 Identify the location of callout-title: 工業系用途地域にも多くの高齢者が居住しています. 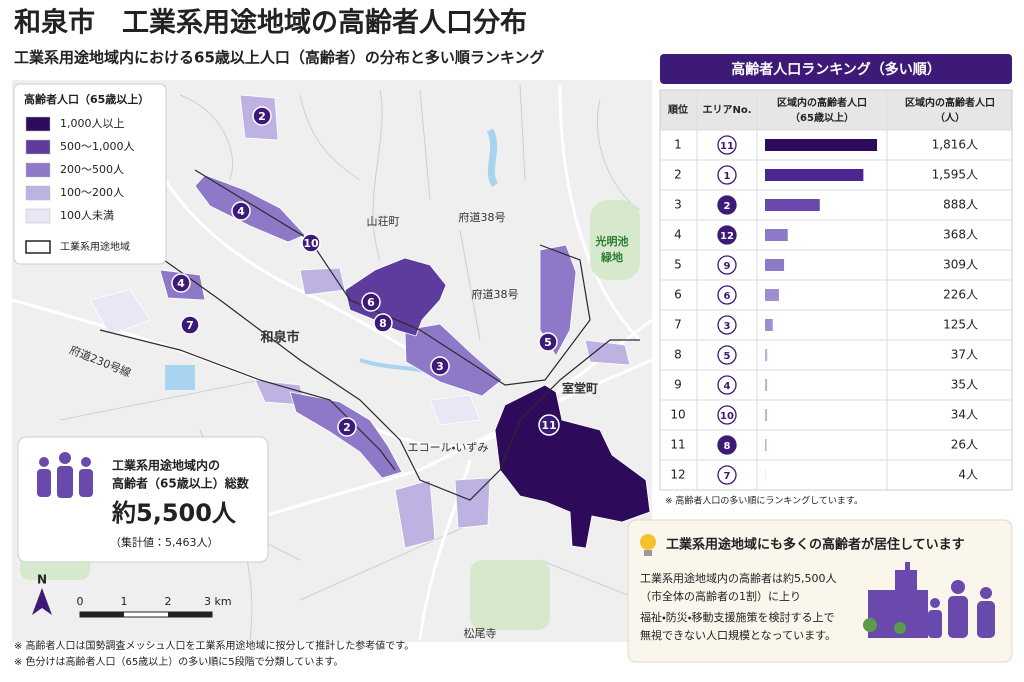
(815, 545).